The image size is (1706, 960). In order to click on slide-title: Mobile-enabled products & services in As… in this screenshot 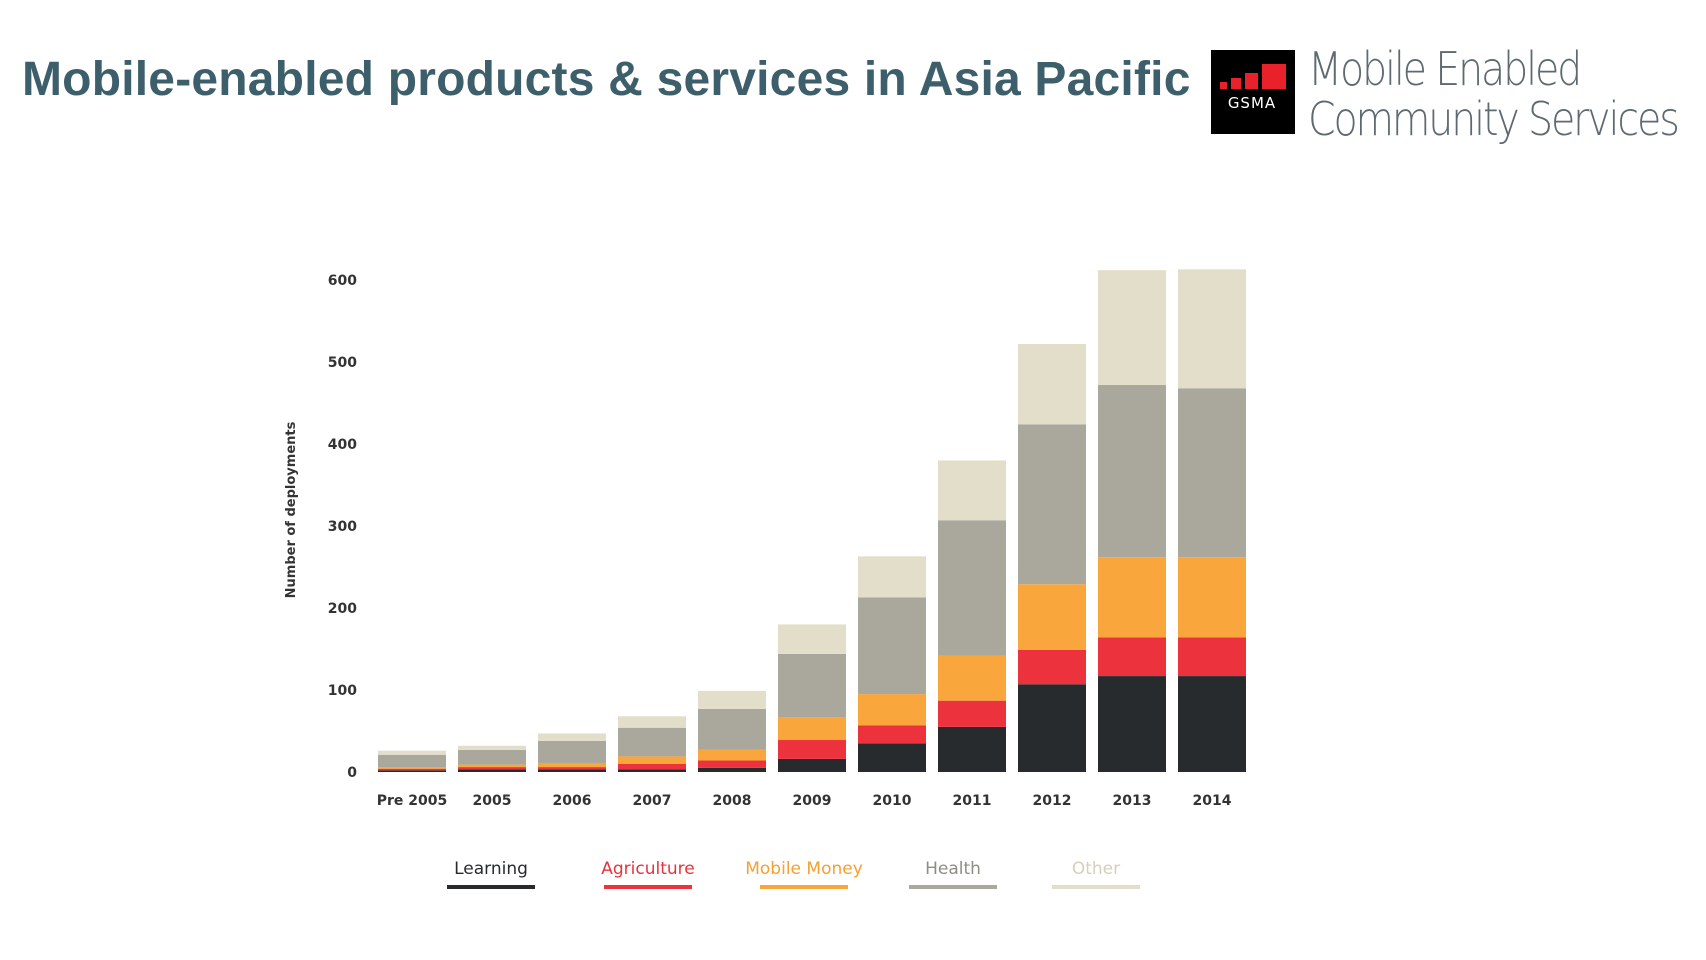, I will do `click(606, 79)`.